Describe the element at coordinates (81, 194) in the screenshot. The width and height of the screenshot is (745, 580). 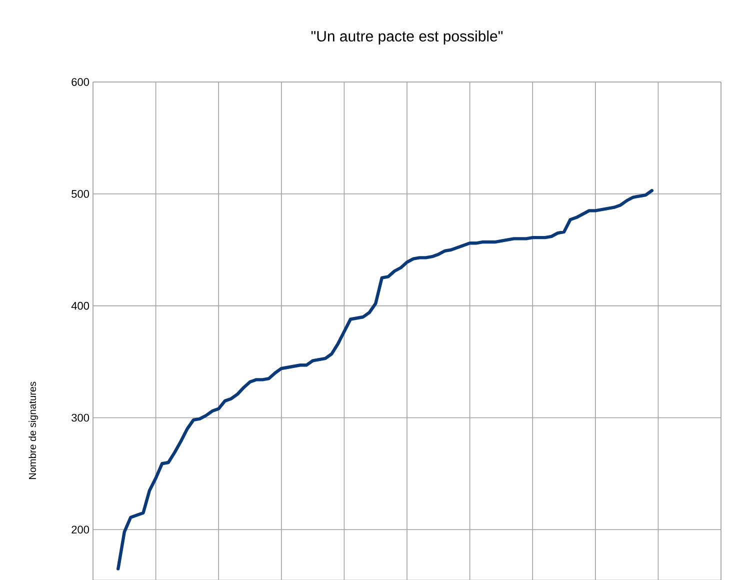
I see `y-tick-label: 500` at that location.